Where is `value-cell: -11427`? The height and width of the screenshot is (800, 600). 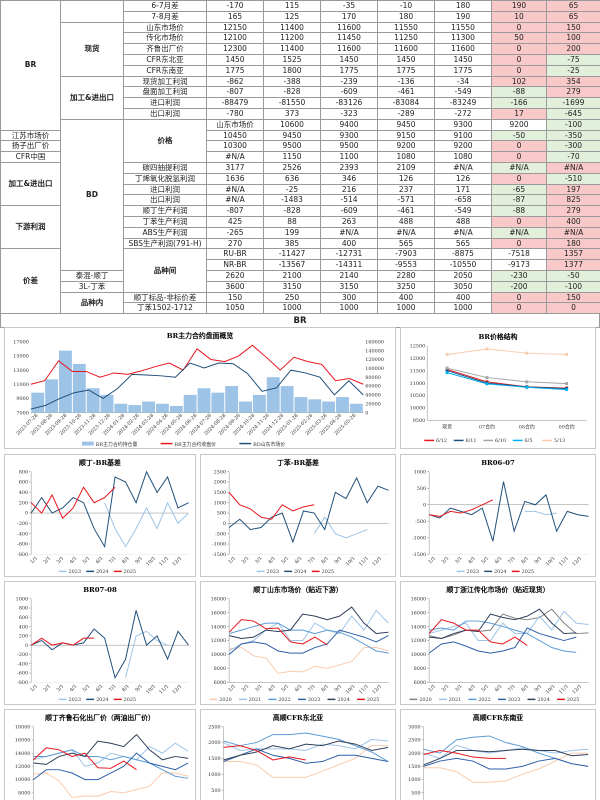 value-cell: -11427 is located at coordinates (292, 254).